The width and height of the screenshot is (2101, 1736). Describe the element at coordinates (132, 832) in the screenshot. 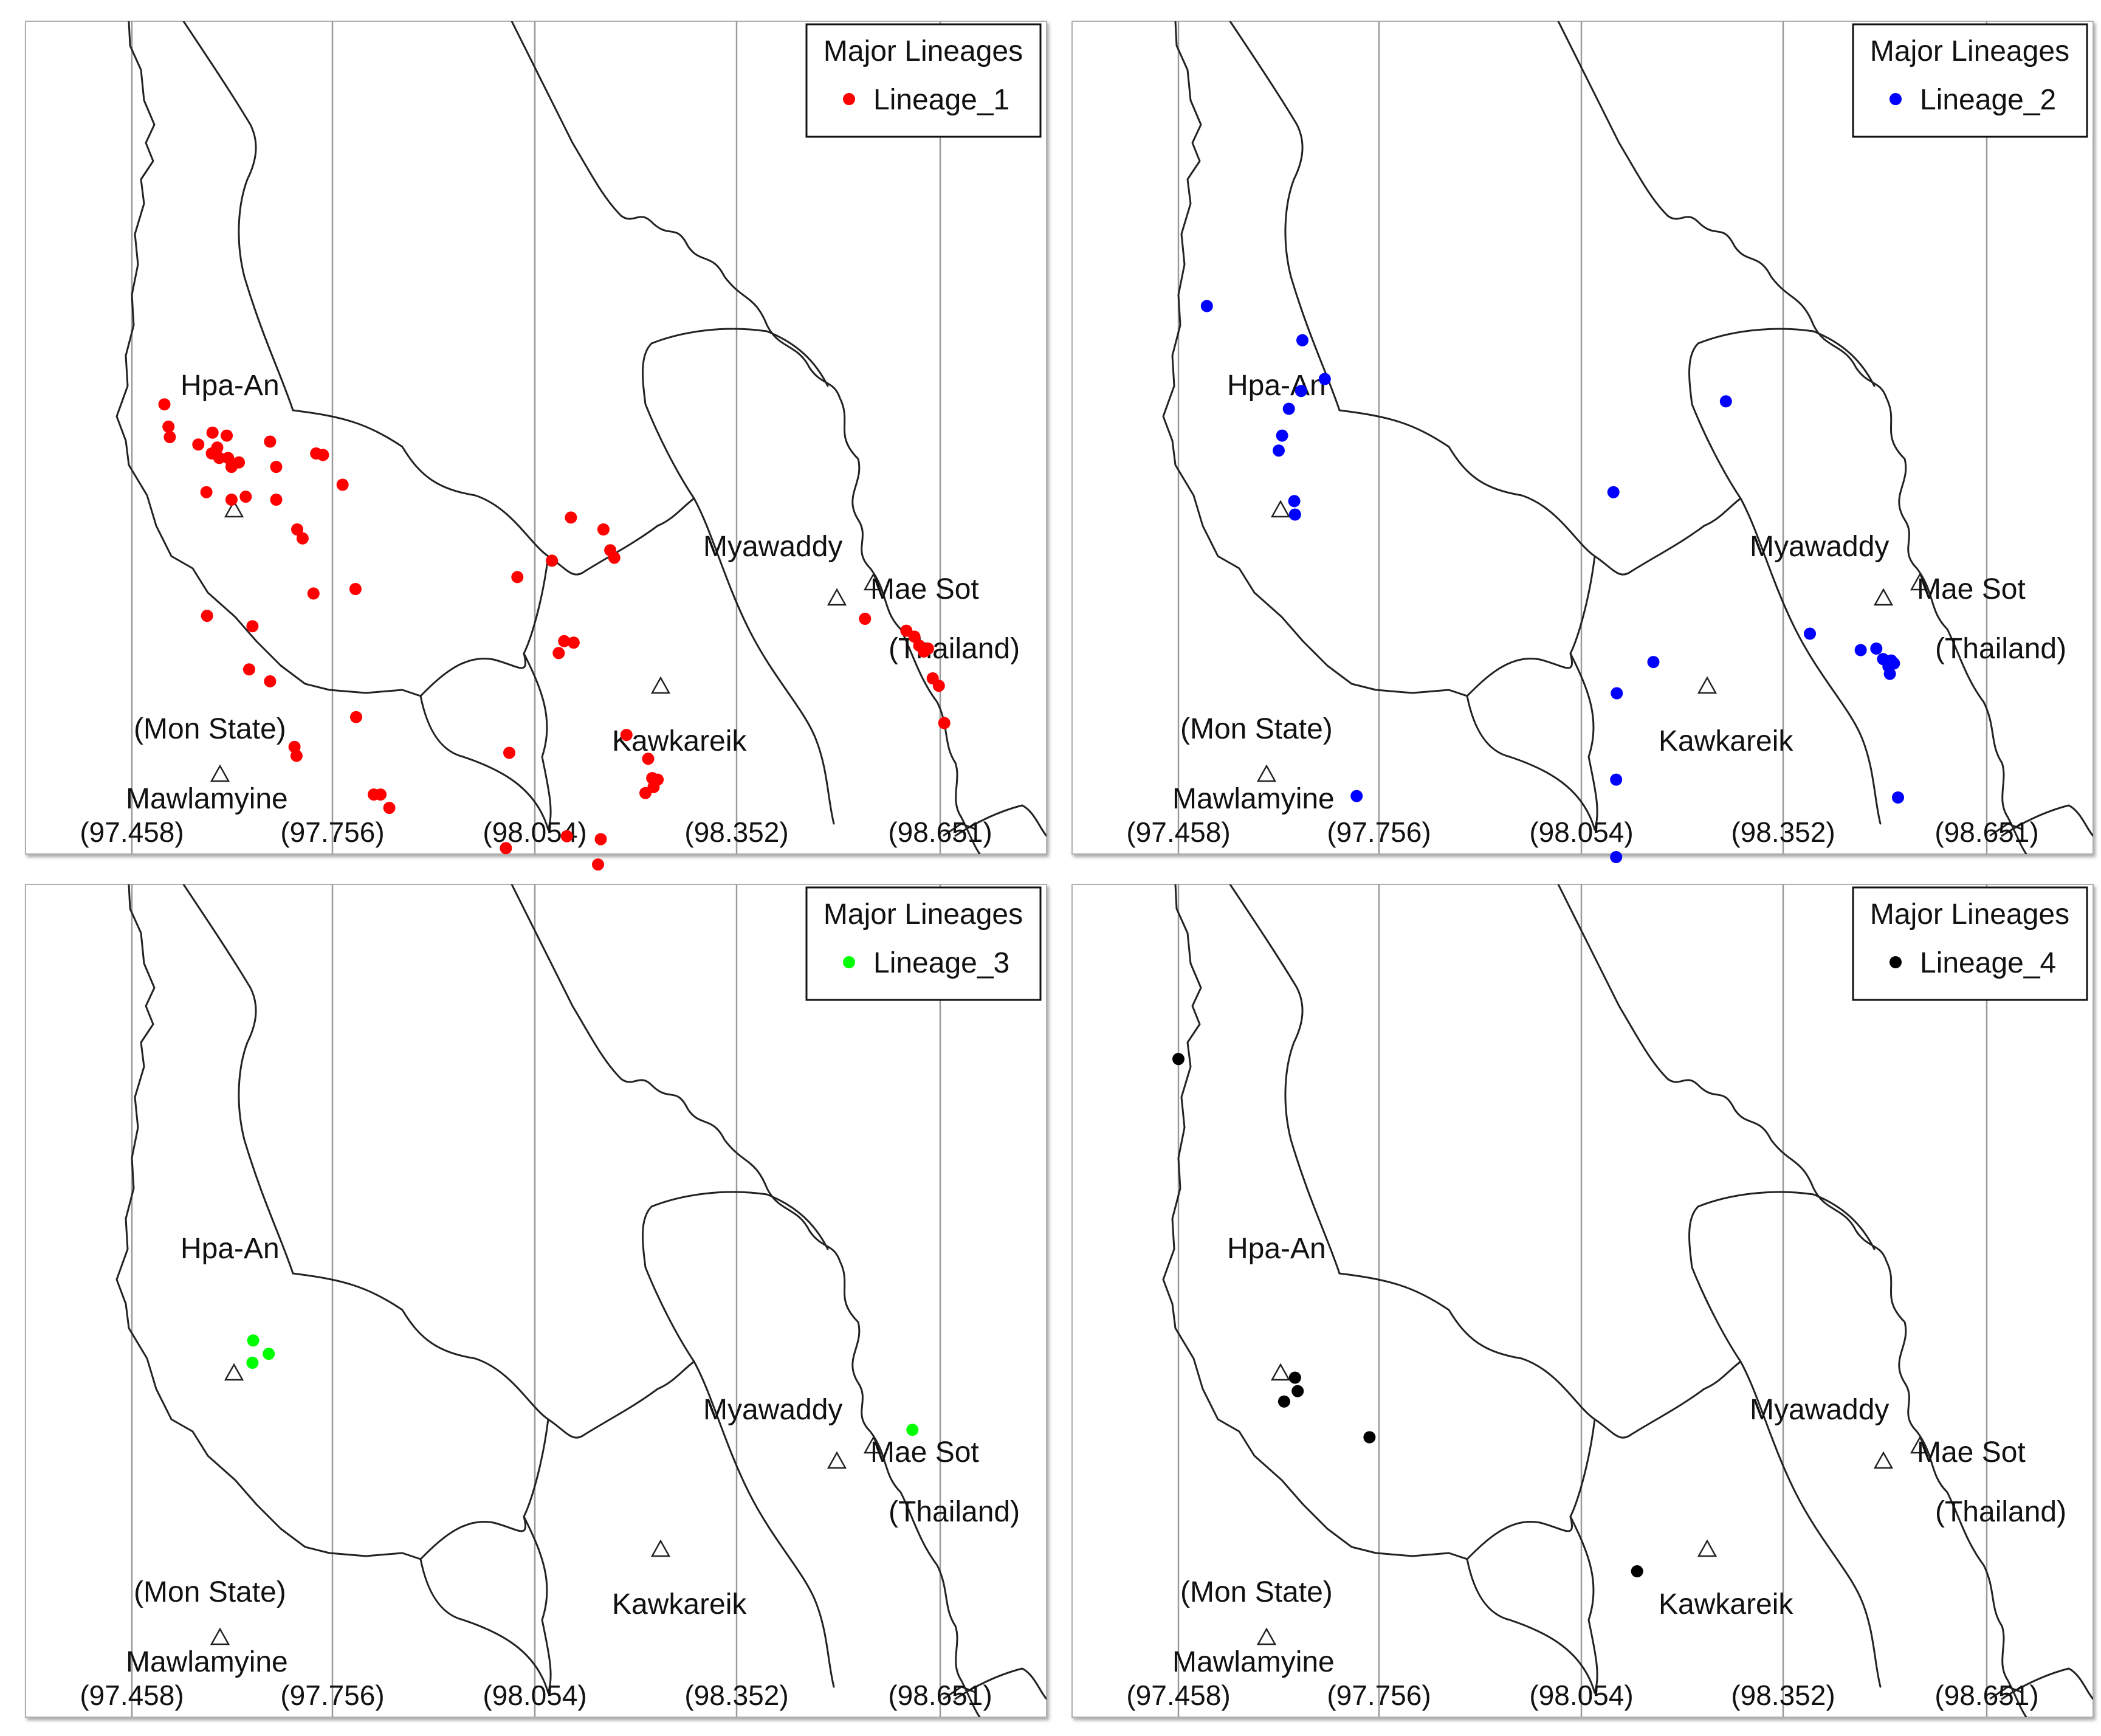

I see `longitude-tick-label: (97.458)` at that location.